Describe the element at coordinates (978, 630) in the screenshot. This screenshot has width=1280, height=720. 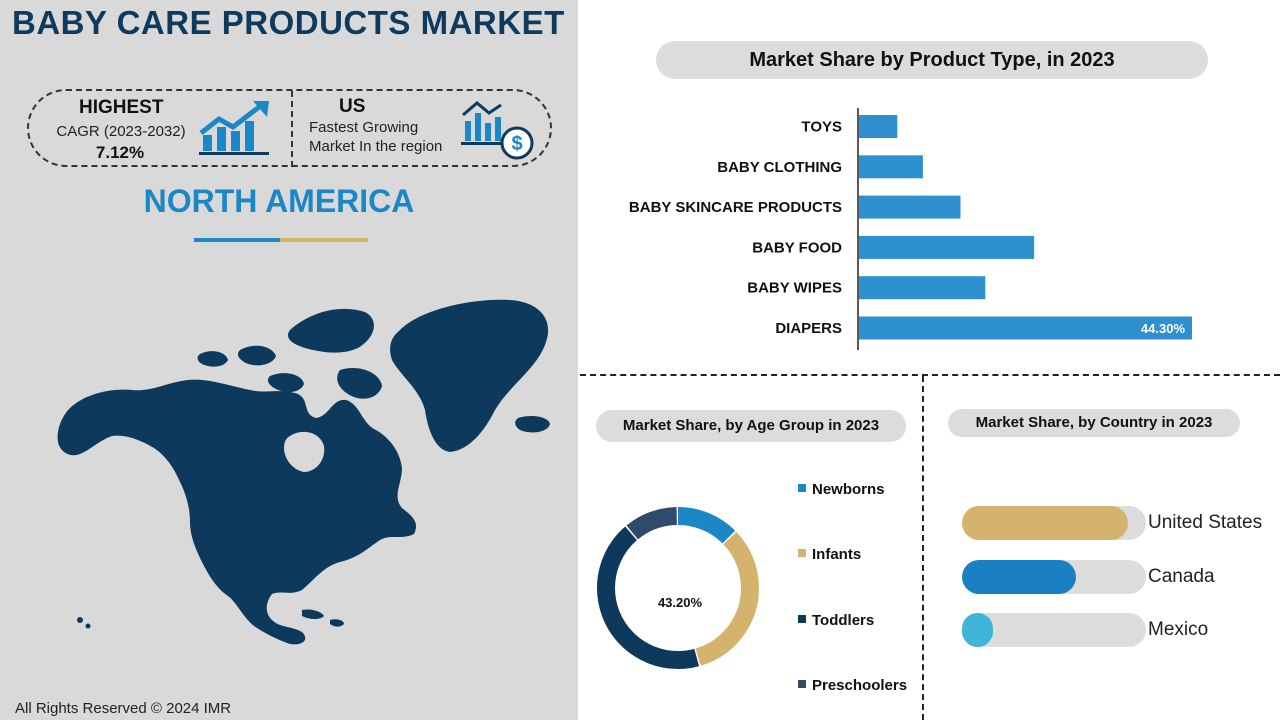
I see `country-bar-mexico` at that location.